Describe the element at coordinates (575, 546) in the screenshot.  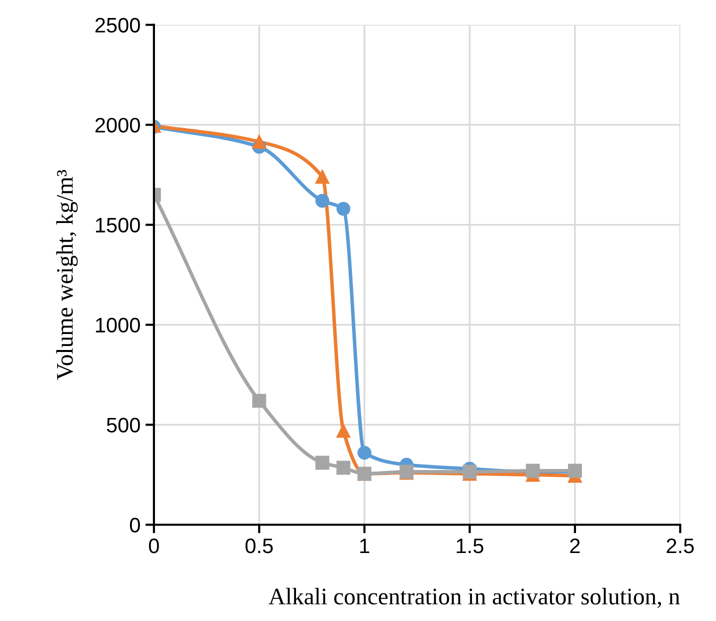
I see `x-tick-label: 2` at that location.